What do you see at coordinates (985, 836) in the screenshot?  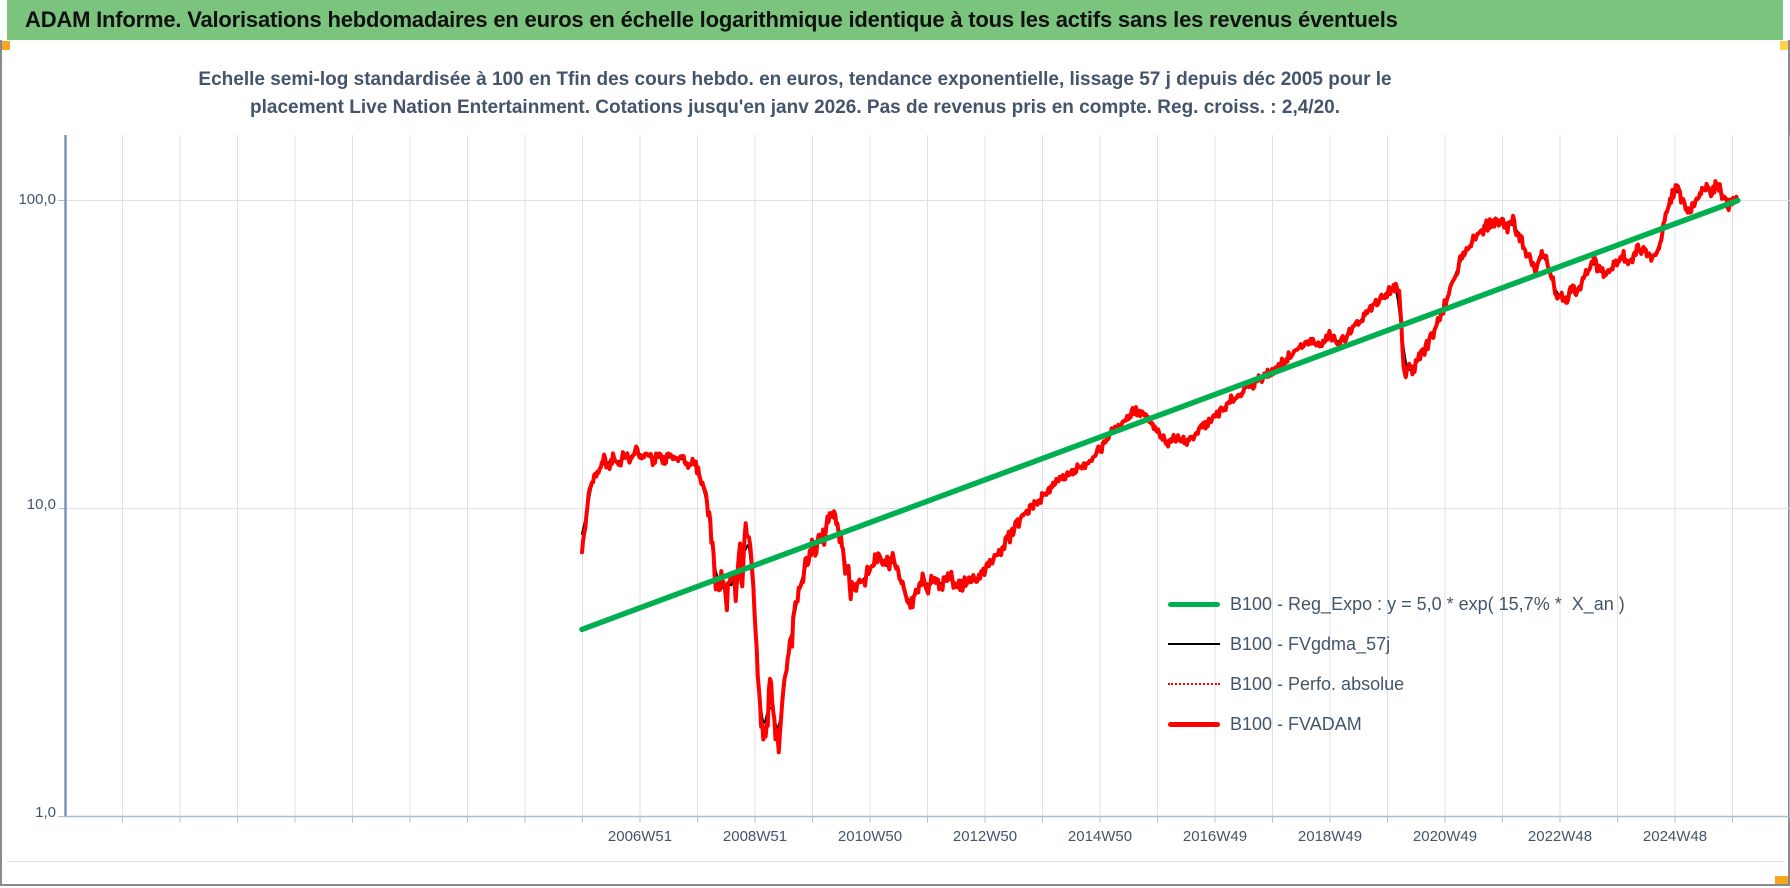 I see `x-tick-label: 2012W50` at bounding box center [985, 836].